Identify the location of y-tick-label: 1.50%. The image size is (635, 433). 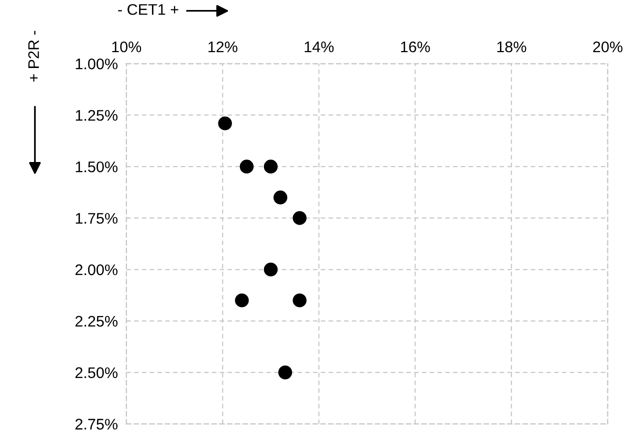
(97, 166).